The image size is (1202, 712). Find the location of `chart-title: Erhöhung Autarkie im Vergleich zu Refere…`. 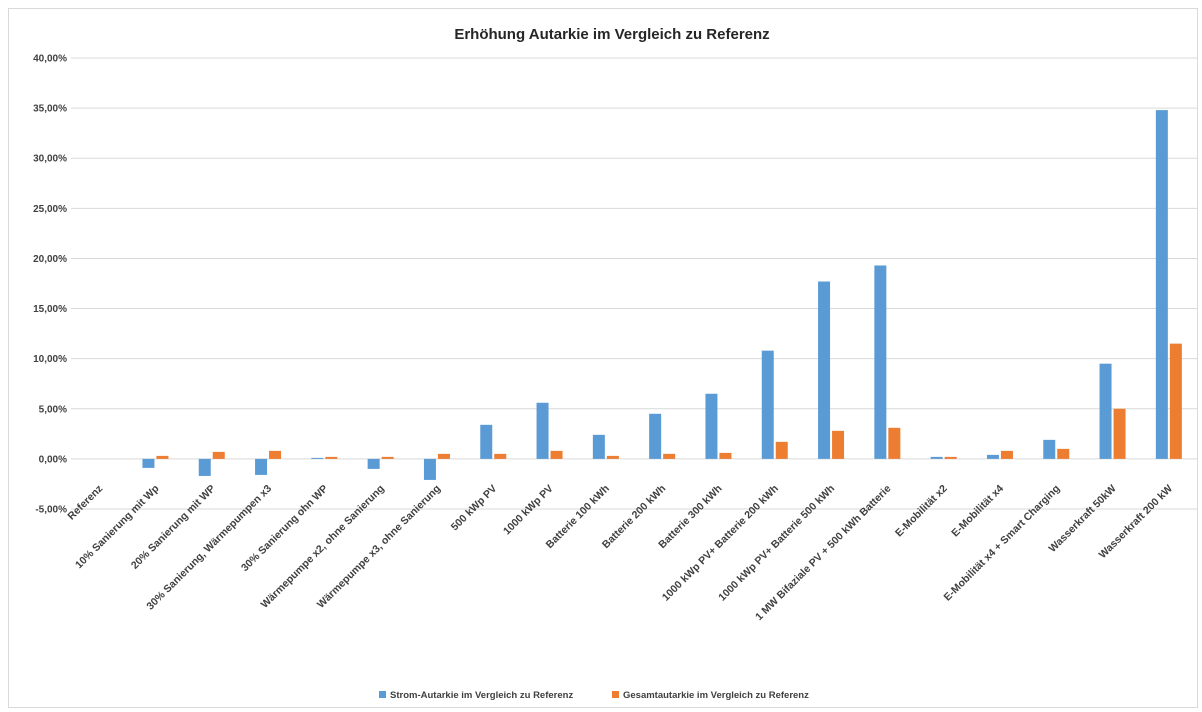

chart-title: Erhöhung Autarkie im Vergleich zu Refere… is located at coordinates (611, 34).